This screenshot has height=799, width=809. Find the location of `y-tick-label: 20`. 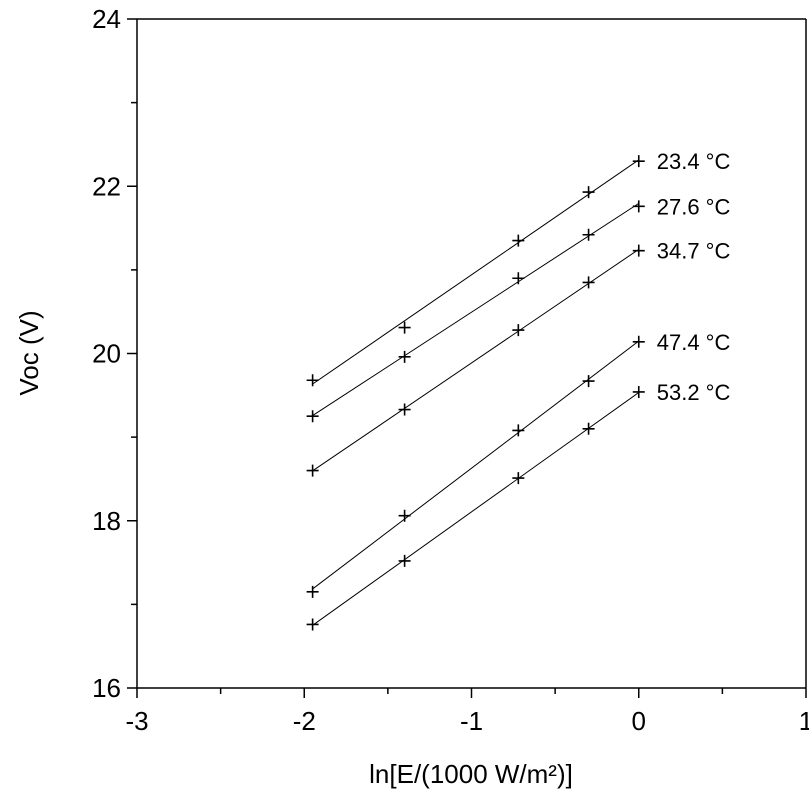

y-tick-label: 20 is located at coordinates (106, 354).